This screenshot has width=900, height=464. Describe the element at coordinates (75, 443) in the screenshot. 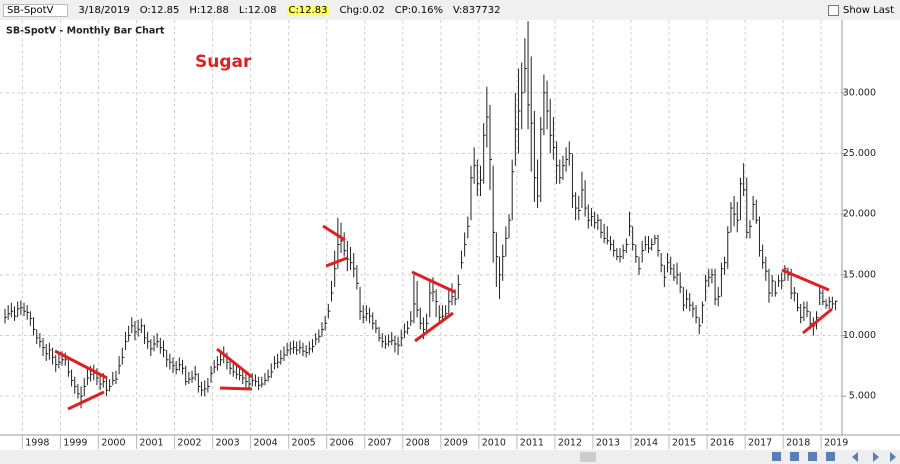

I see `x-tick-label: 1999` at that location.